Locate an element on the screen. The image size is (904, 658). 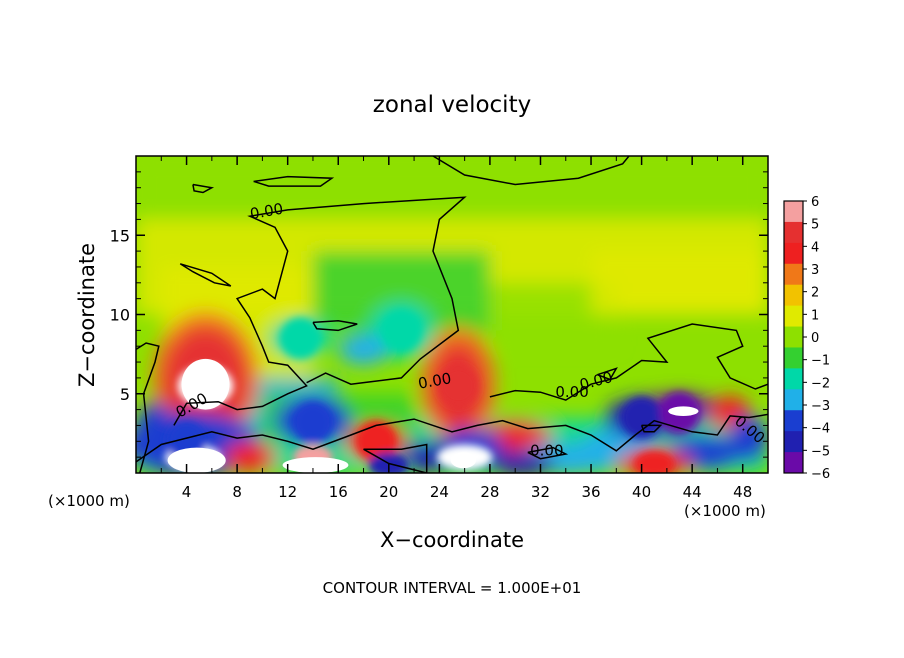
y-tick-label: 10 is located at coordinates (120, 315).